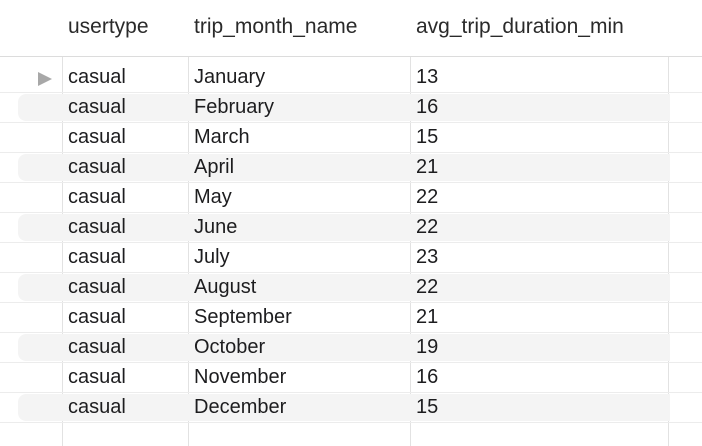  What do you see at coordinates (216, 227) in the screenshot?
I see `cell-trip-month-name: June` at bounding box center [216, 227].